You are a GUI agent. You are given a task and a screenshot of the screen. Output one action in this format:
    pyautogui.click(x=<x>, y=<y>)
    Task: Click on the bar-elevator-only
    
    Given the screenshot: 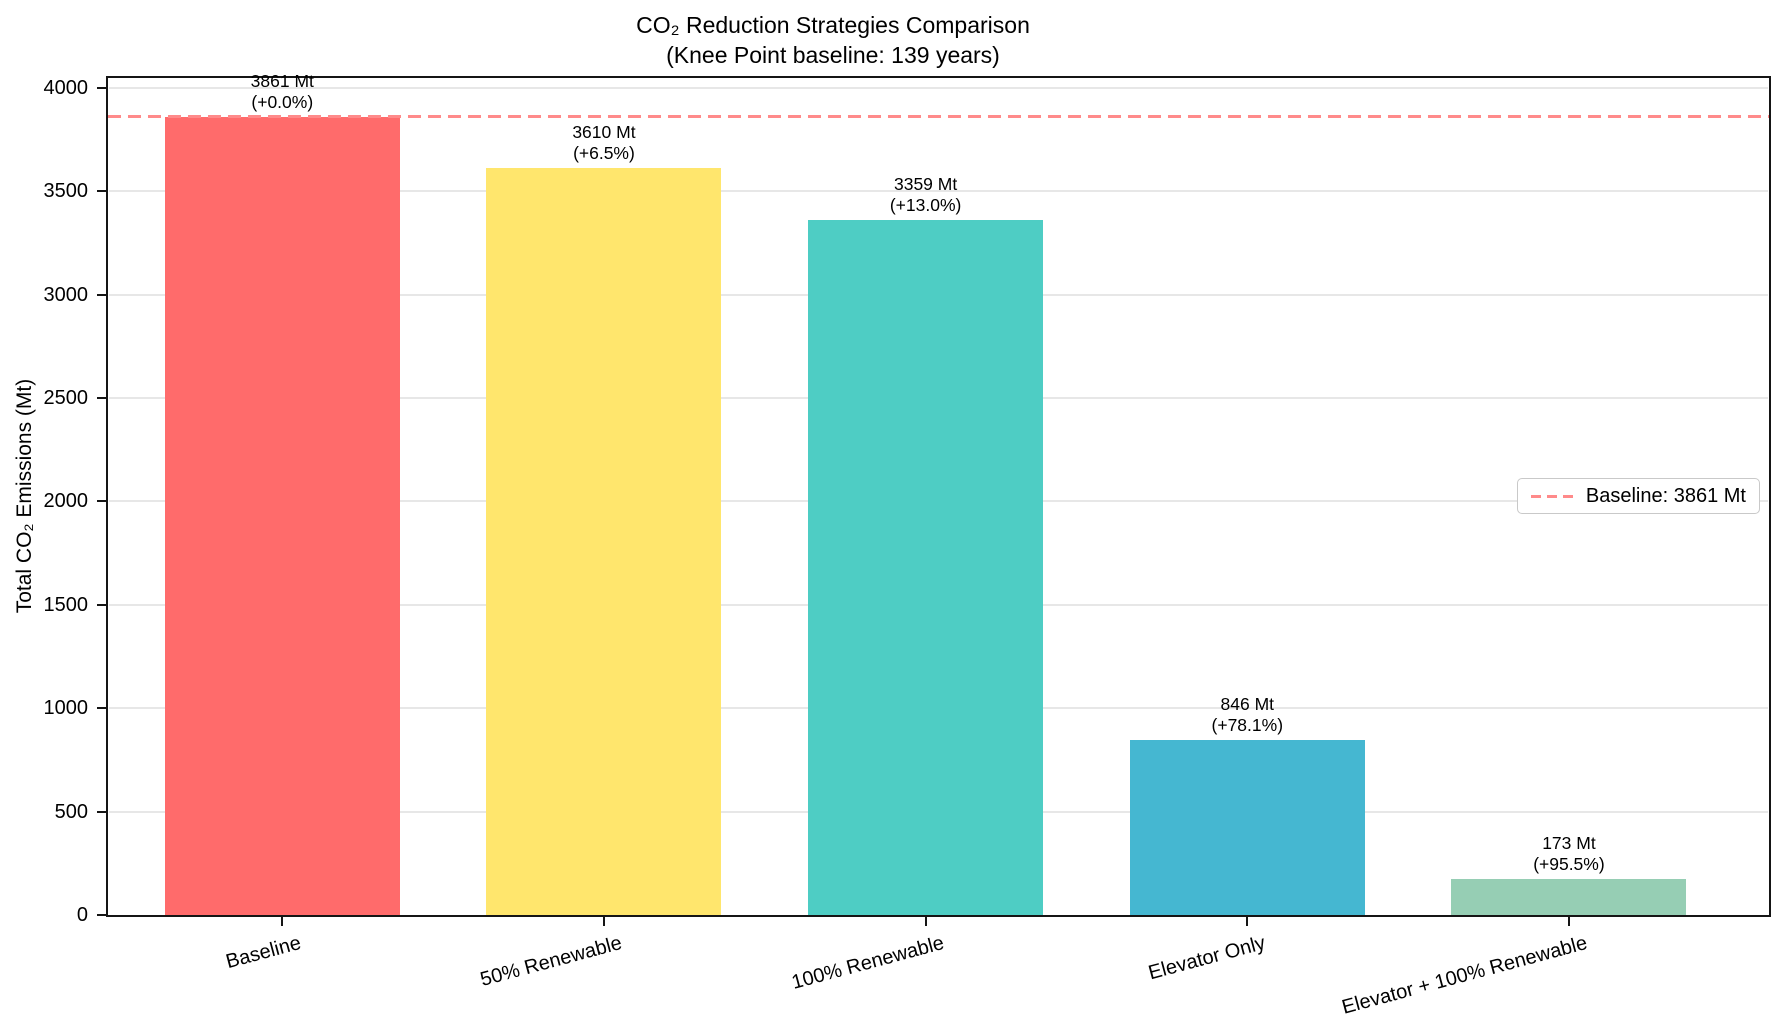 What is the action you would take?
    pyautogui.click(x=1247, y=827)
    